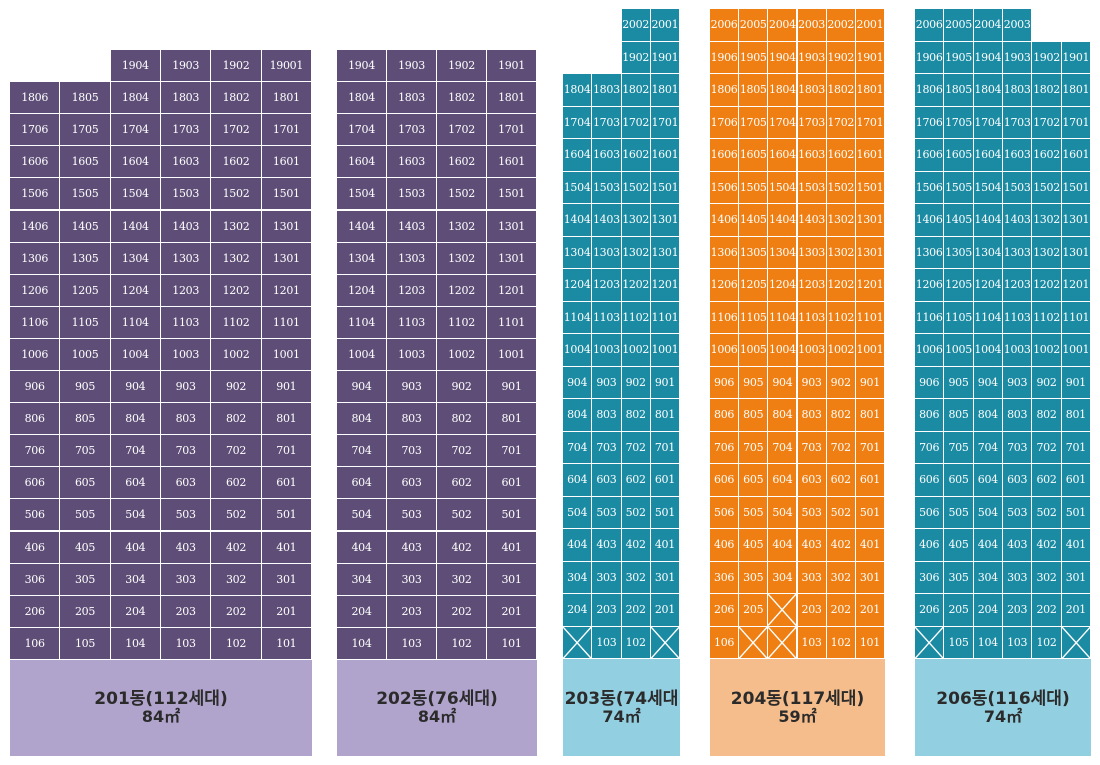 This screenshot has height=765, width=1100. I want to click on unit-cell: 1704, so click(988, 122).